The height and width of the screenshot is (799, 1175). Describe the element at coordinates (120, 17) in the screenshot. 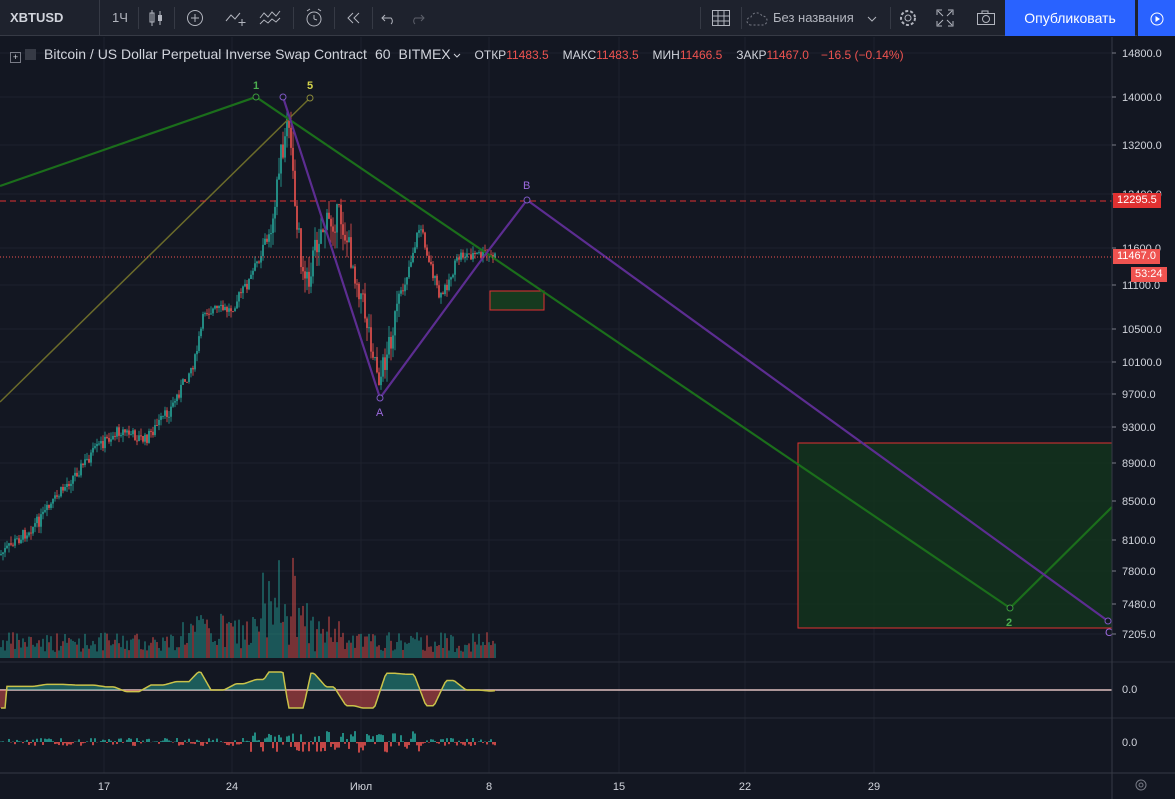

I see `interval-button: 1Ч` at that location.